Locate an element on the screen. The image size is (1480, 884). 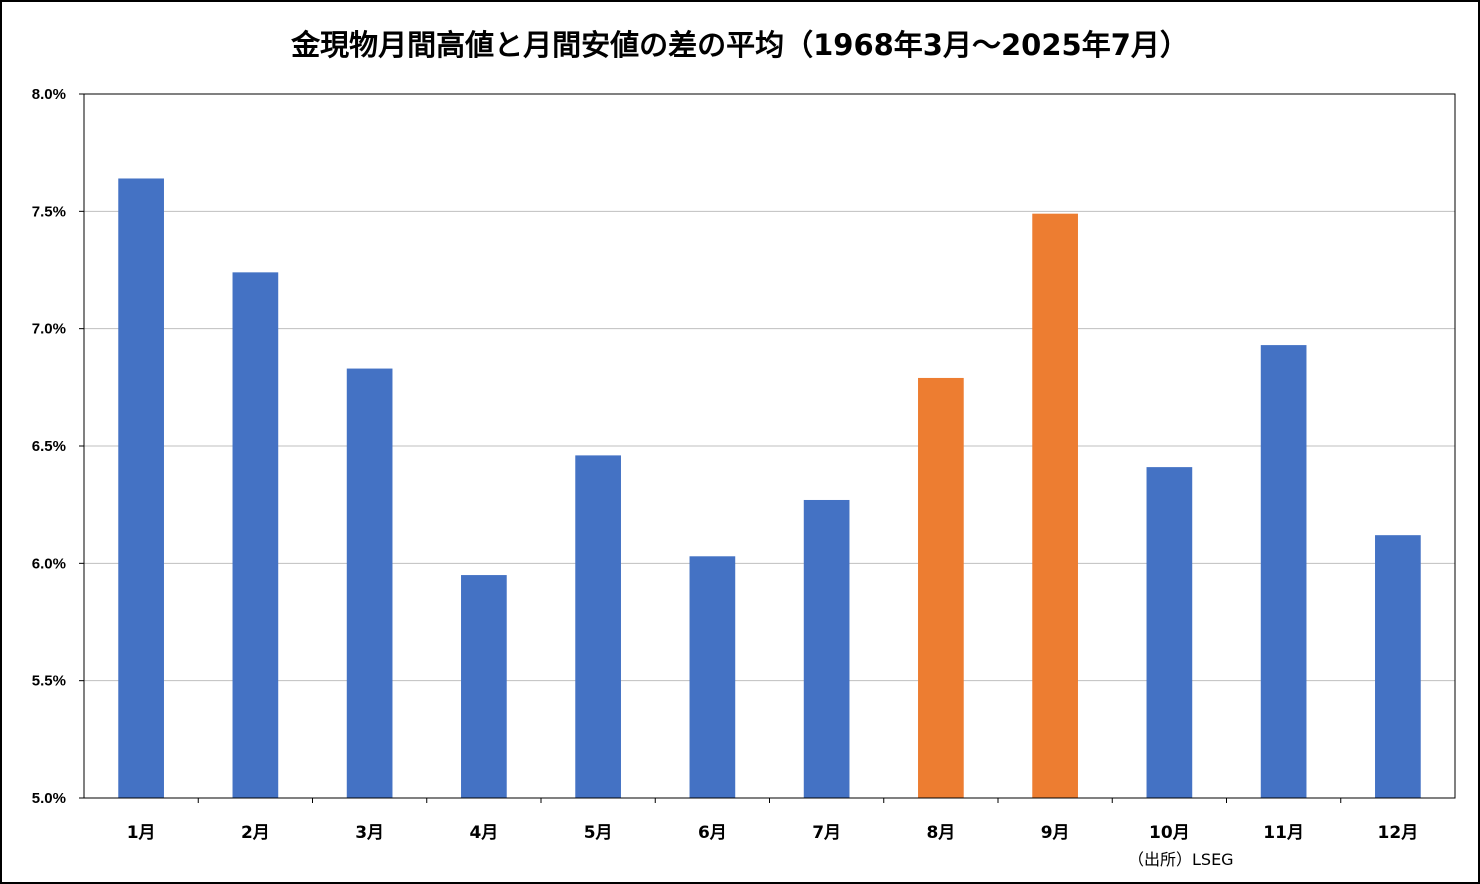
y-tick-label: 8.0% is located at coordinates (49, 94).